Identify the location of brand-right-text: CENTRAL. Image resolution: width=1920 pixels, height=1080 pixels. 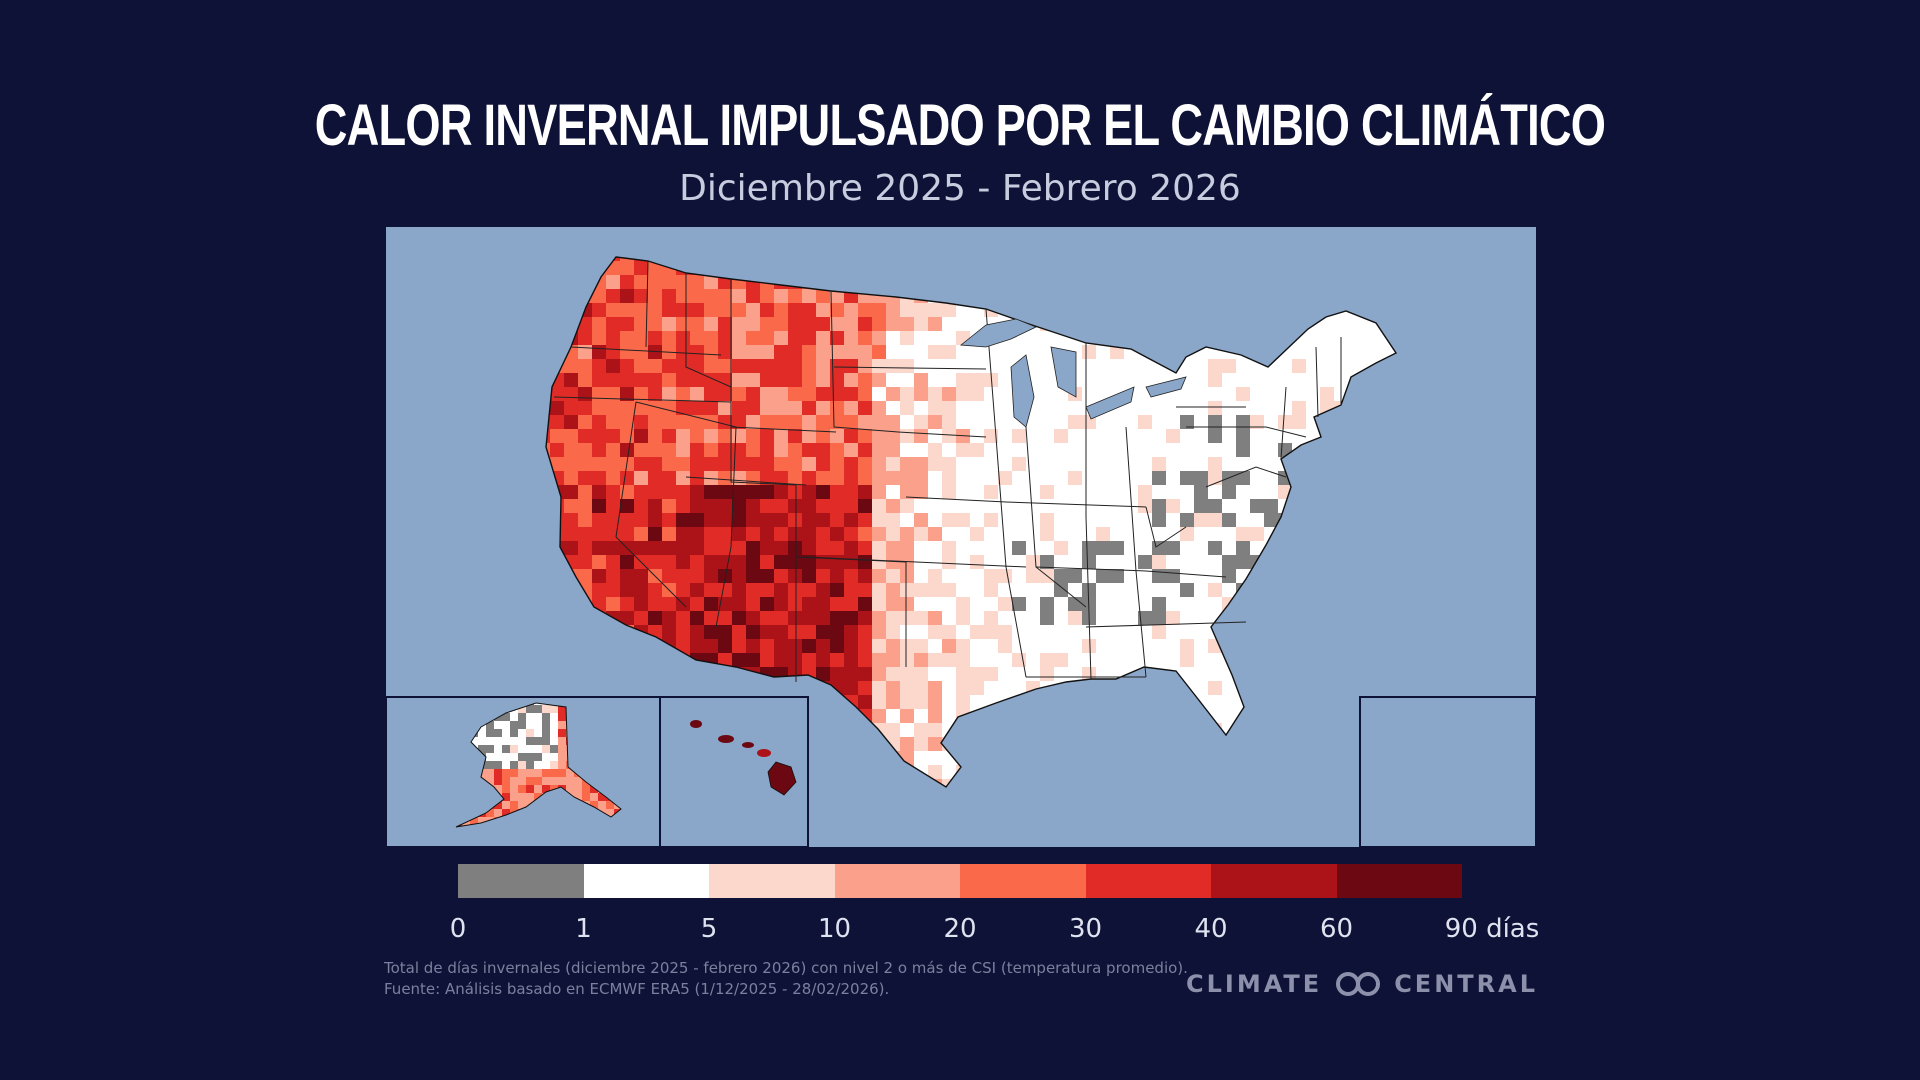
(1466, 984).